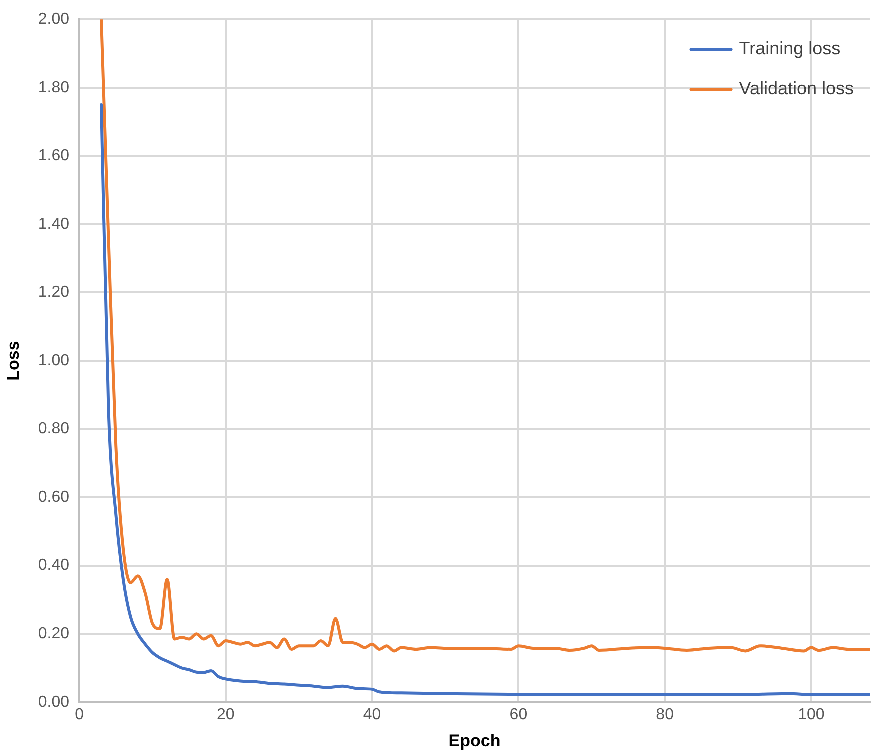  Describe the element at coordinates (54, 497) in the screenshot. I see `y-tick-label: 0.60` at that location.